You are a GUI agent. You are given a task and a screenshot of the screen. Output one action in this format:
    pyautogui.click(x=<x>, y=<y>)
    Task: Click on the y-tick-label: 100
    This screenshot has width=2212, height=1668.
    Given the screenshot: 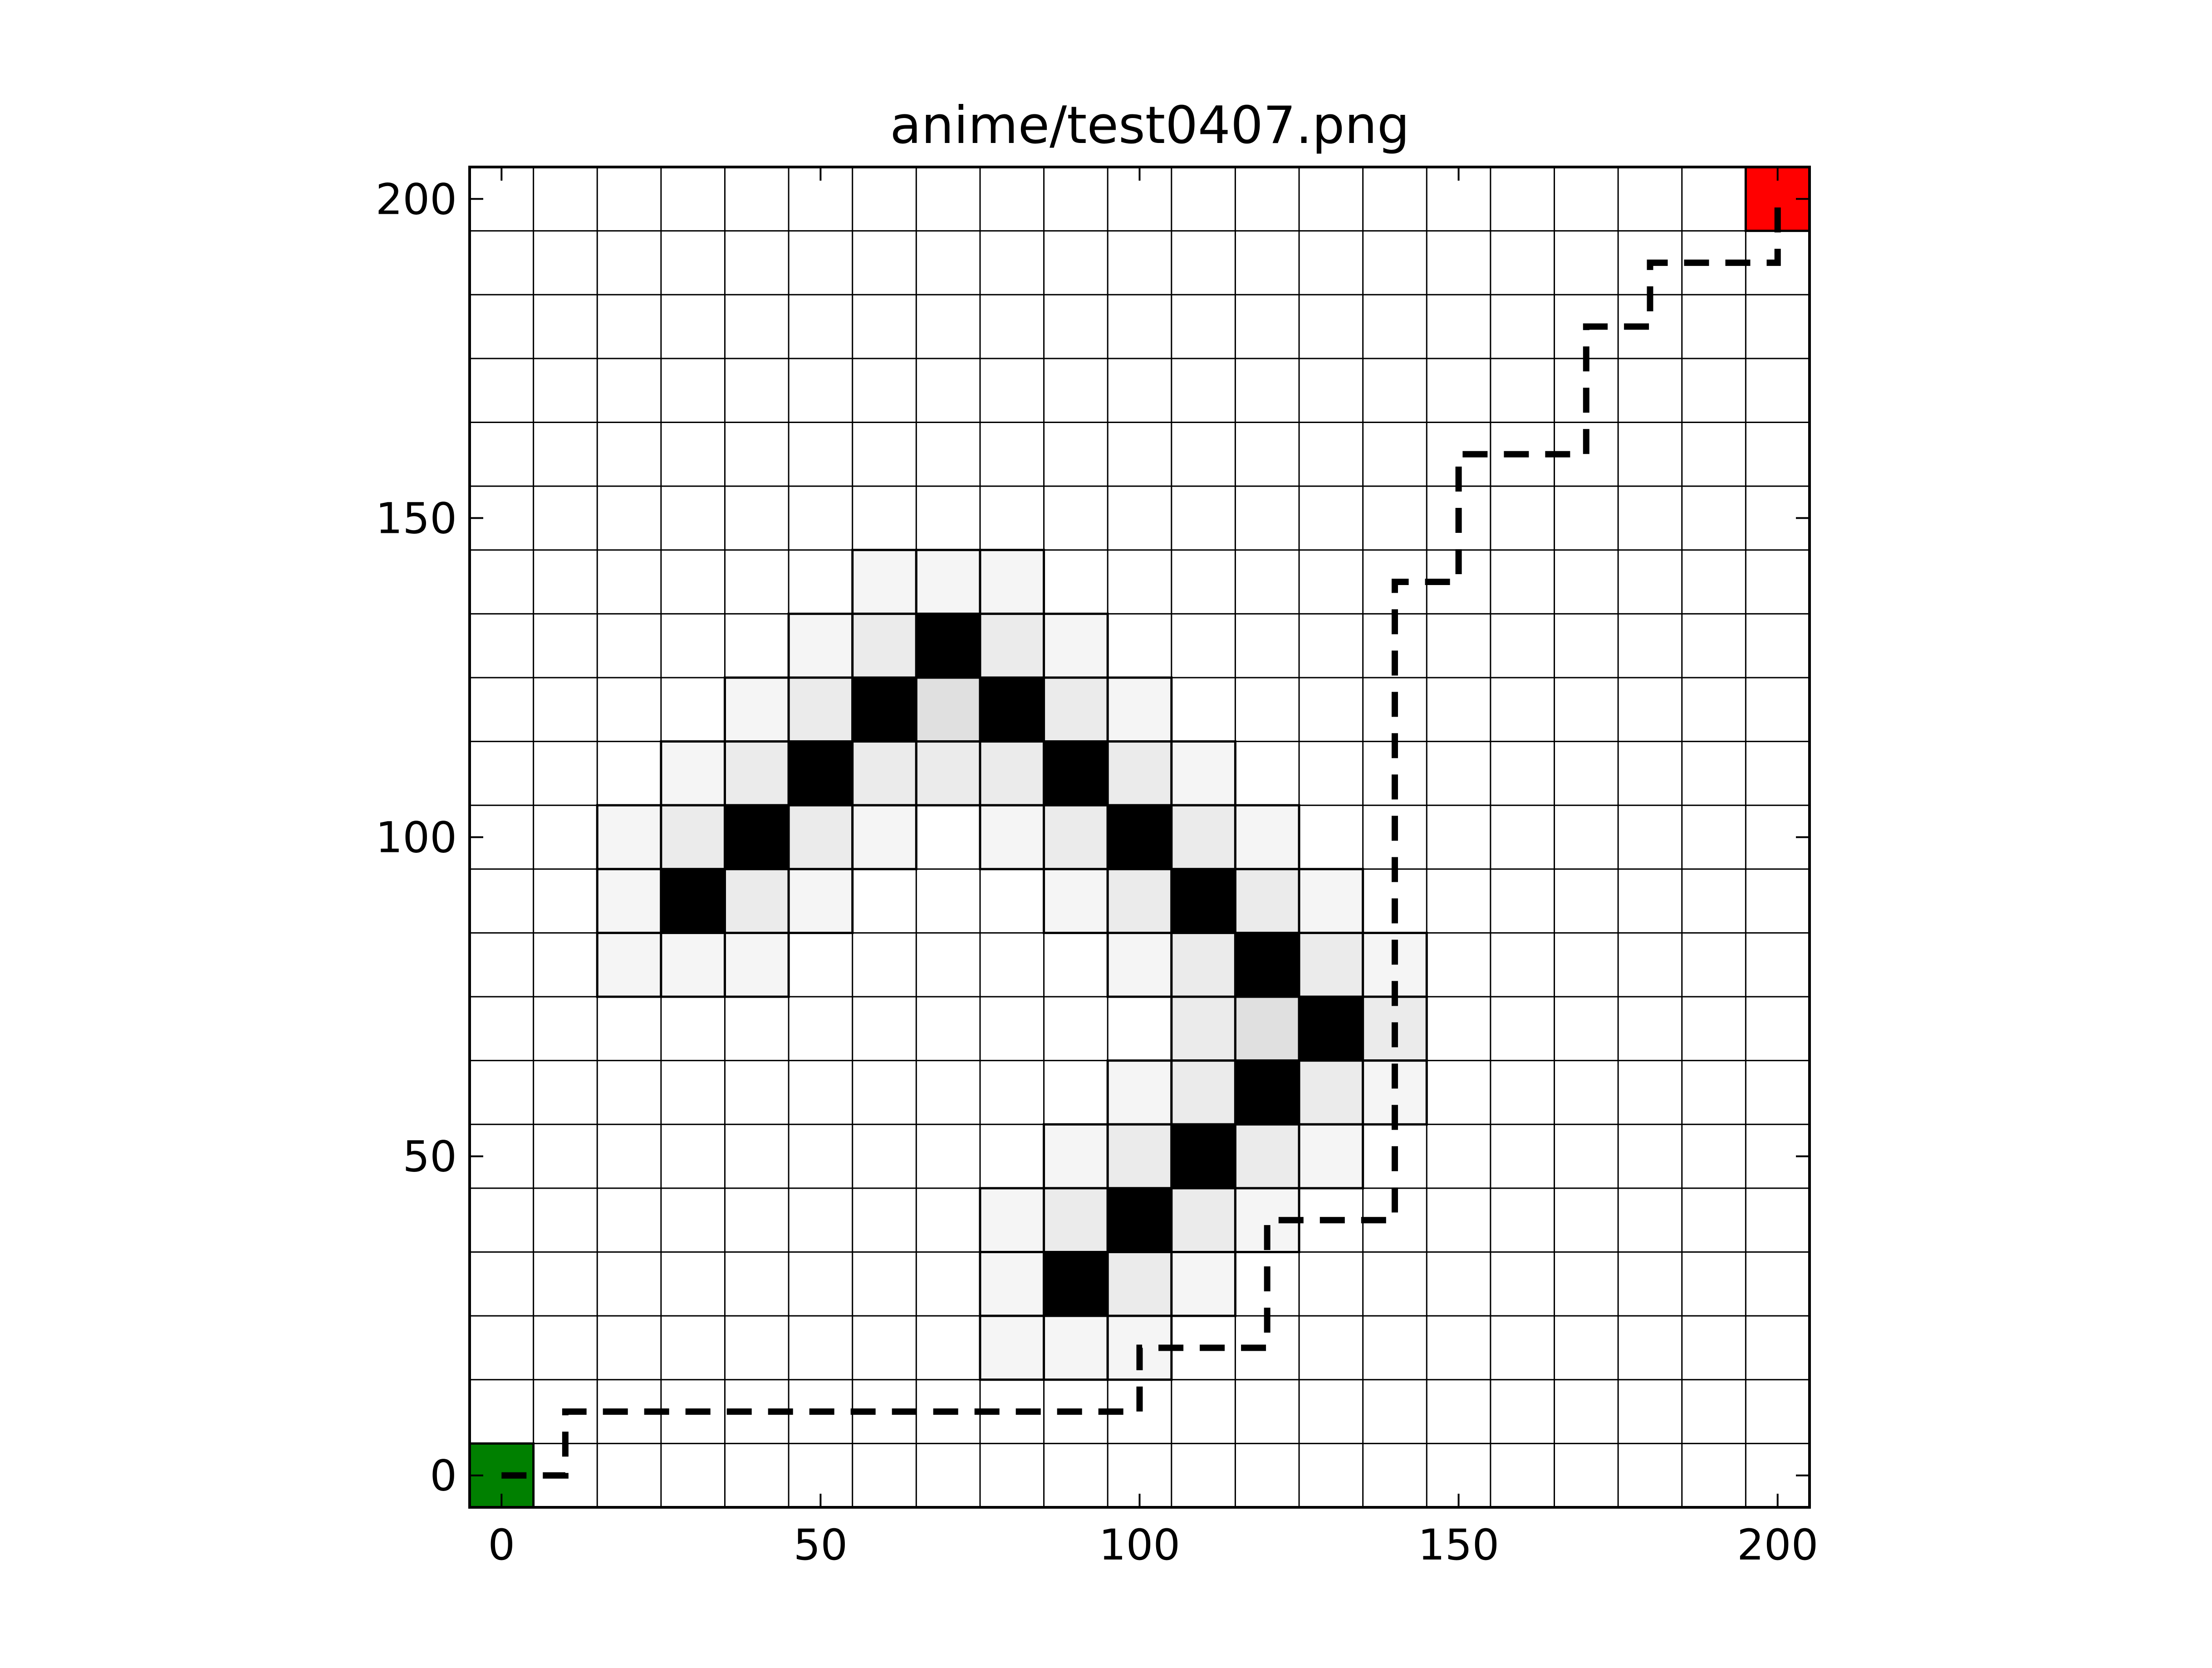 What is the action you would take?
    pyautogui.click(x=416, y=838)
    